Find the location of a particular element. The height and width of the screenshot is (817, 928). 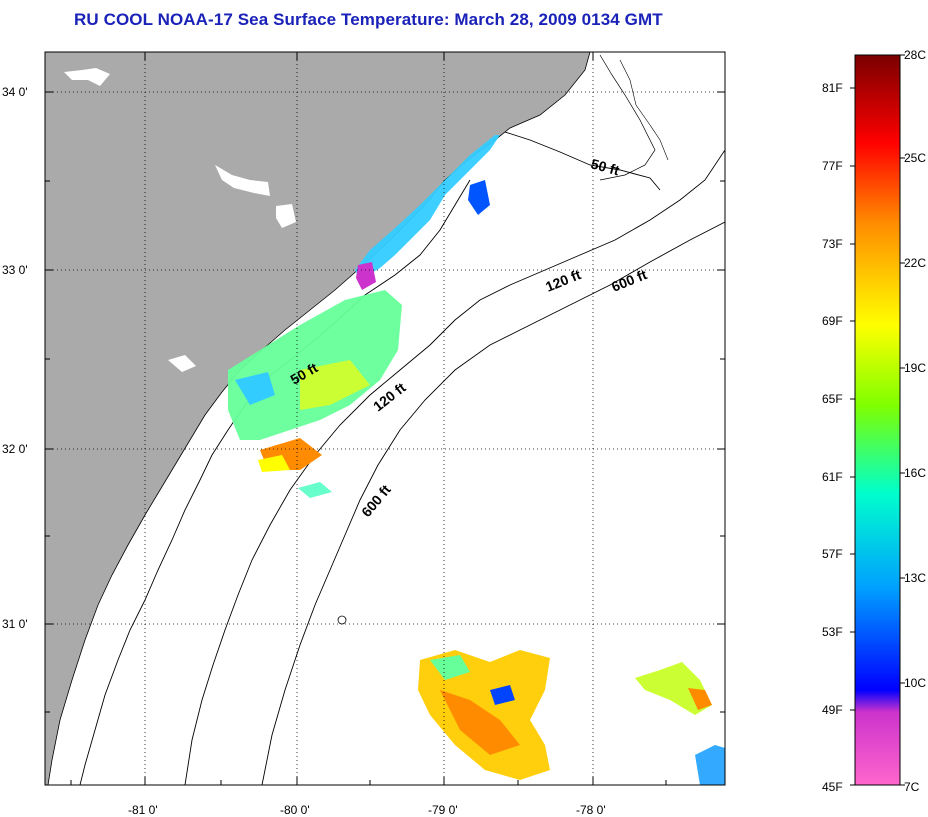

longitude-label: -78 0' is located at coordinates (591, 810).